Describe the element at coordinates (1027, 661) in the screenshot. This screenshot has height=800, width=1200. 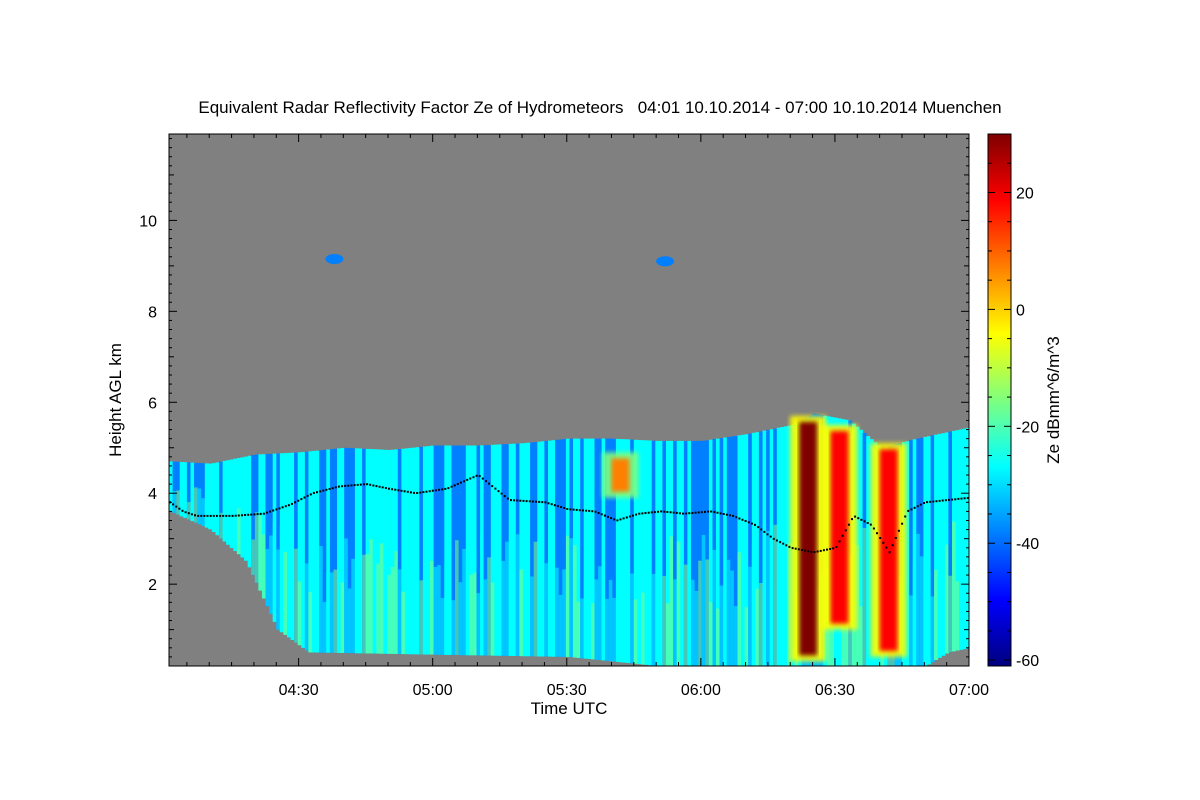
I see `colorbar-tick-label: -60` at that location.